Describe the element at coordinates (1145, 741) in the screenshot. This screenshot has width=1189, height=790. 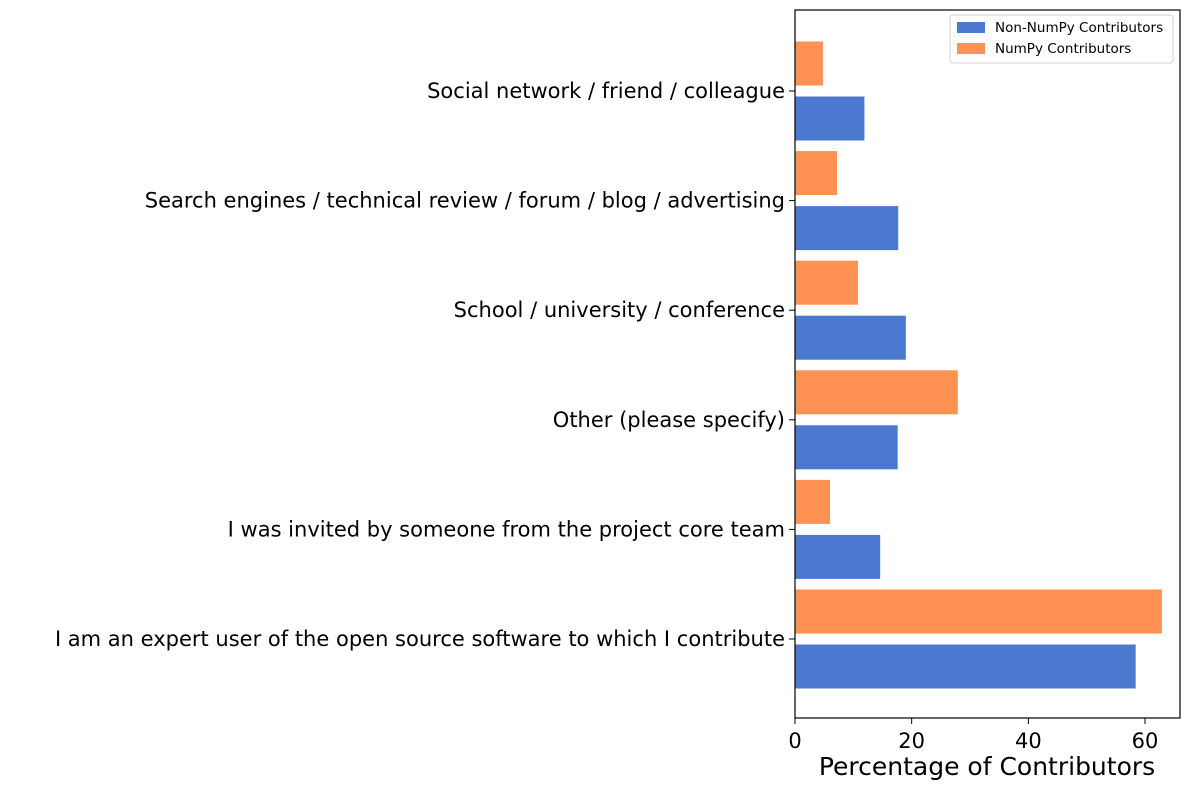
I see `x-tick-label: 60` at that location.